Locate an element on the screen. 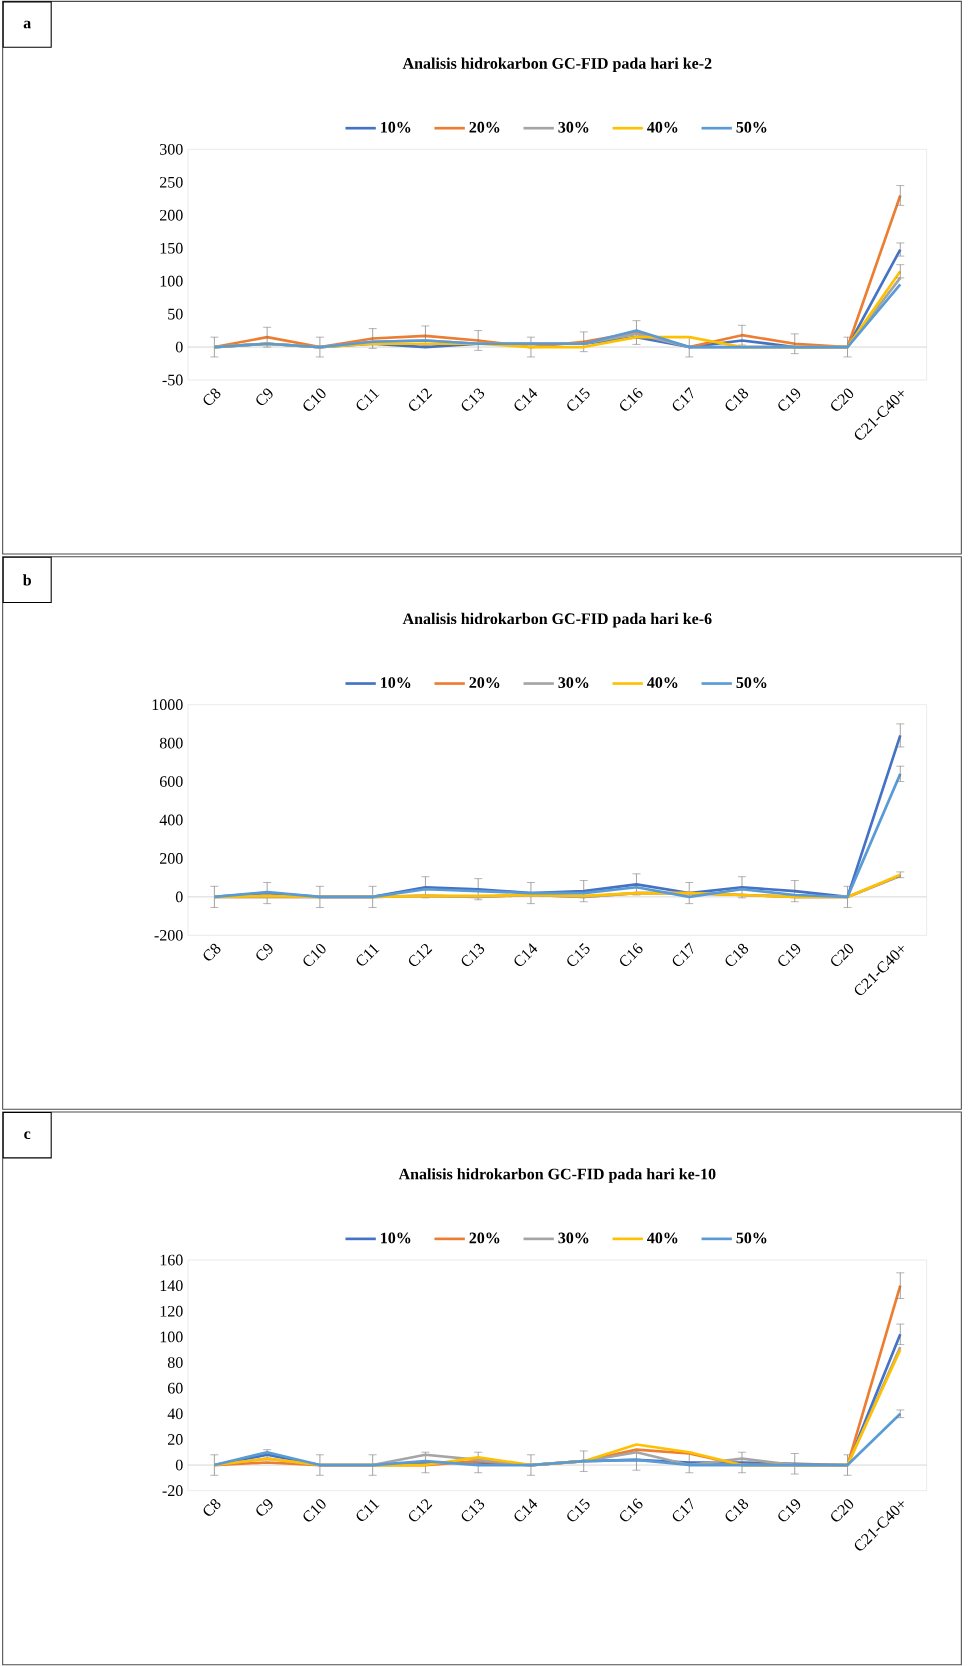  text: a is located at coordinates (27, 24).